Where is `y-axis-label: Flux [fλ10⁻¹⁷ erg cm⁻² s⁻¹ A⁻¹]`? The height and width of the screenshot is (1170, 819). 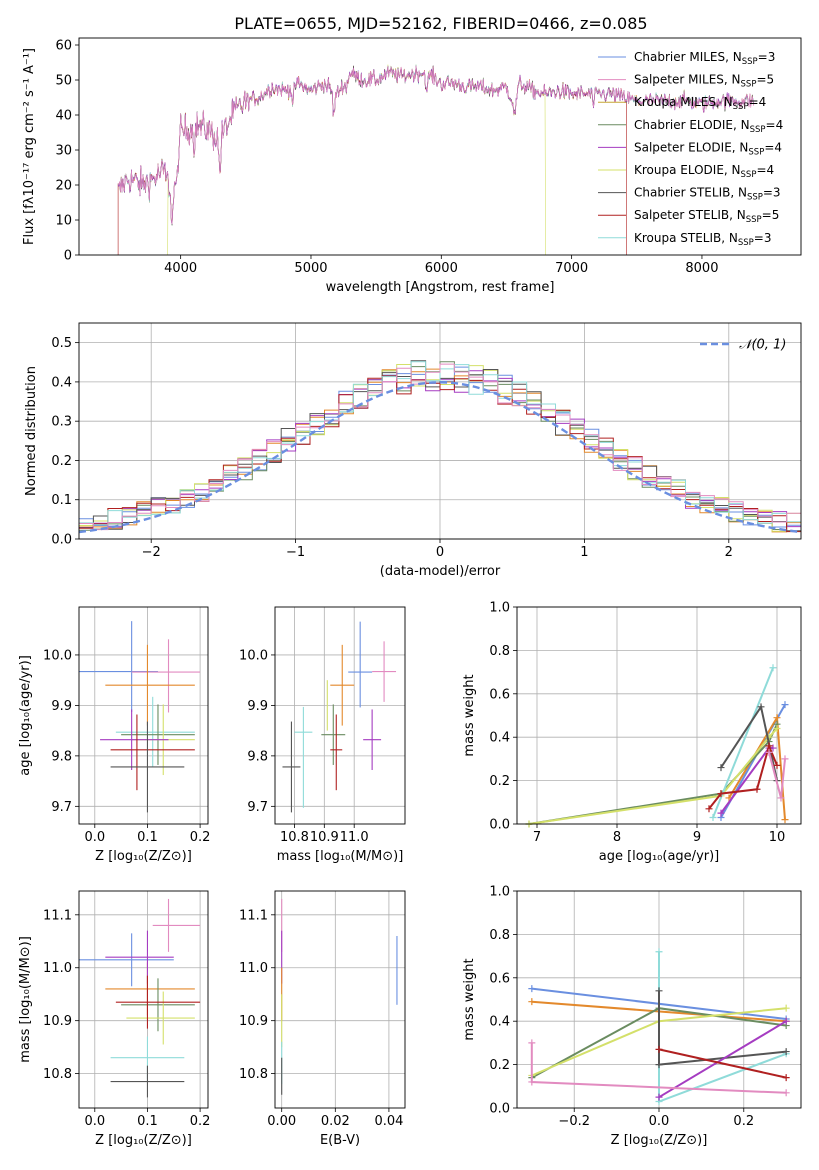
y-axis-label: Flux [fλ10⁻¹⁷ erg cm⁻² s⁻¹ A⁻¹] is located at coordinates (29, 146).